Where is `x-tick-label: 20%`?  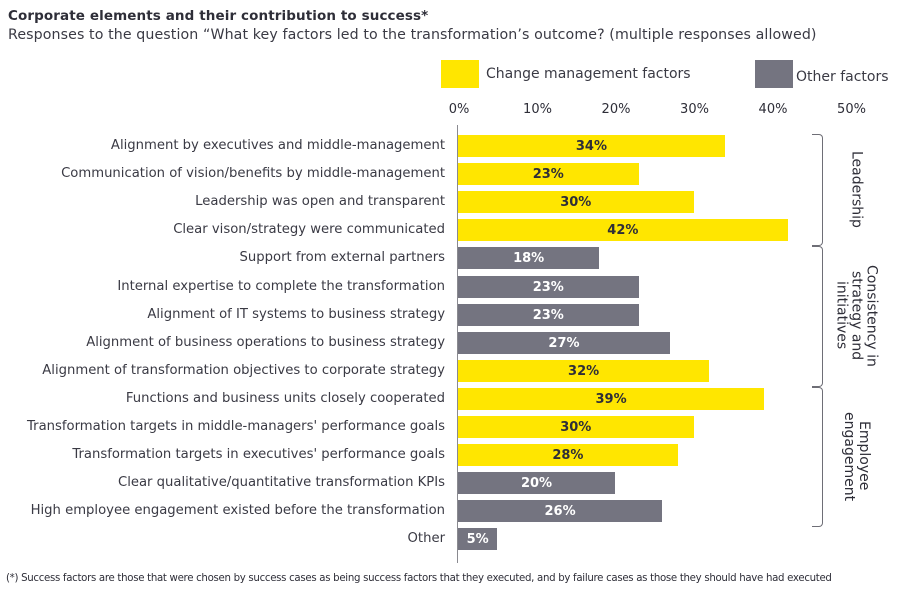 x-tick-label: 20% is located at coordinates (616, 109).